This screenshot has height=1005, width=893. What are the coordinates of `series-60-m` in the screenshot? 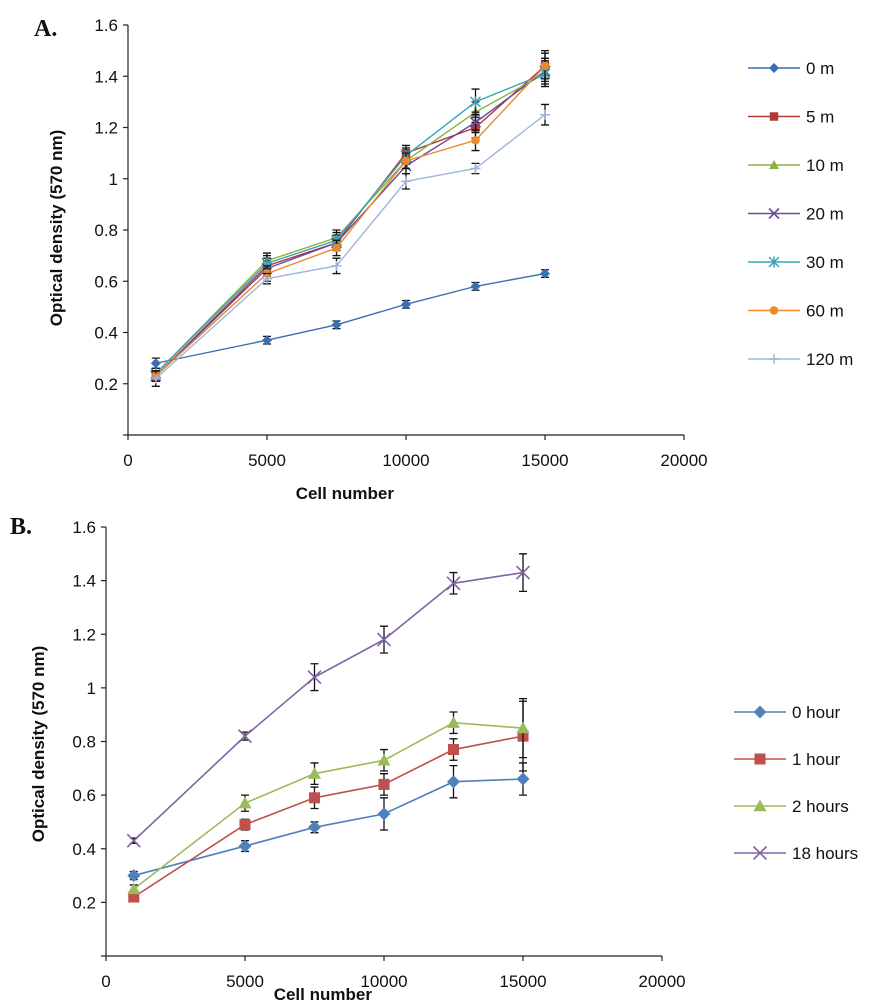 It's located at (350, 217).